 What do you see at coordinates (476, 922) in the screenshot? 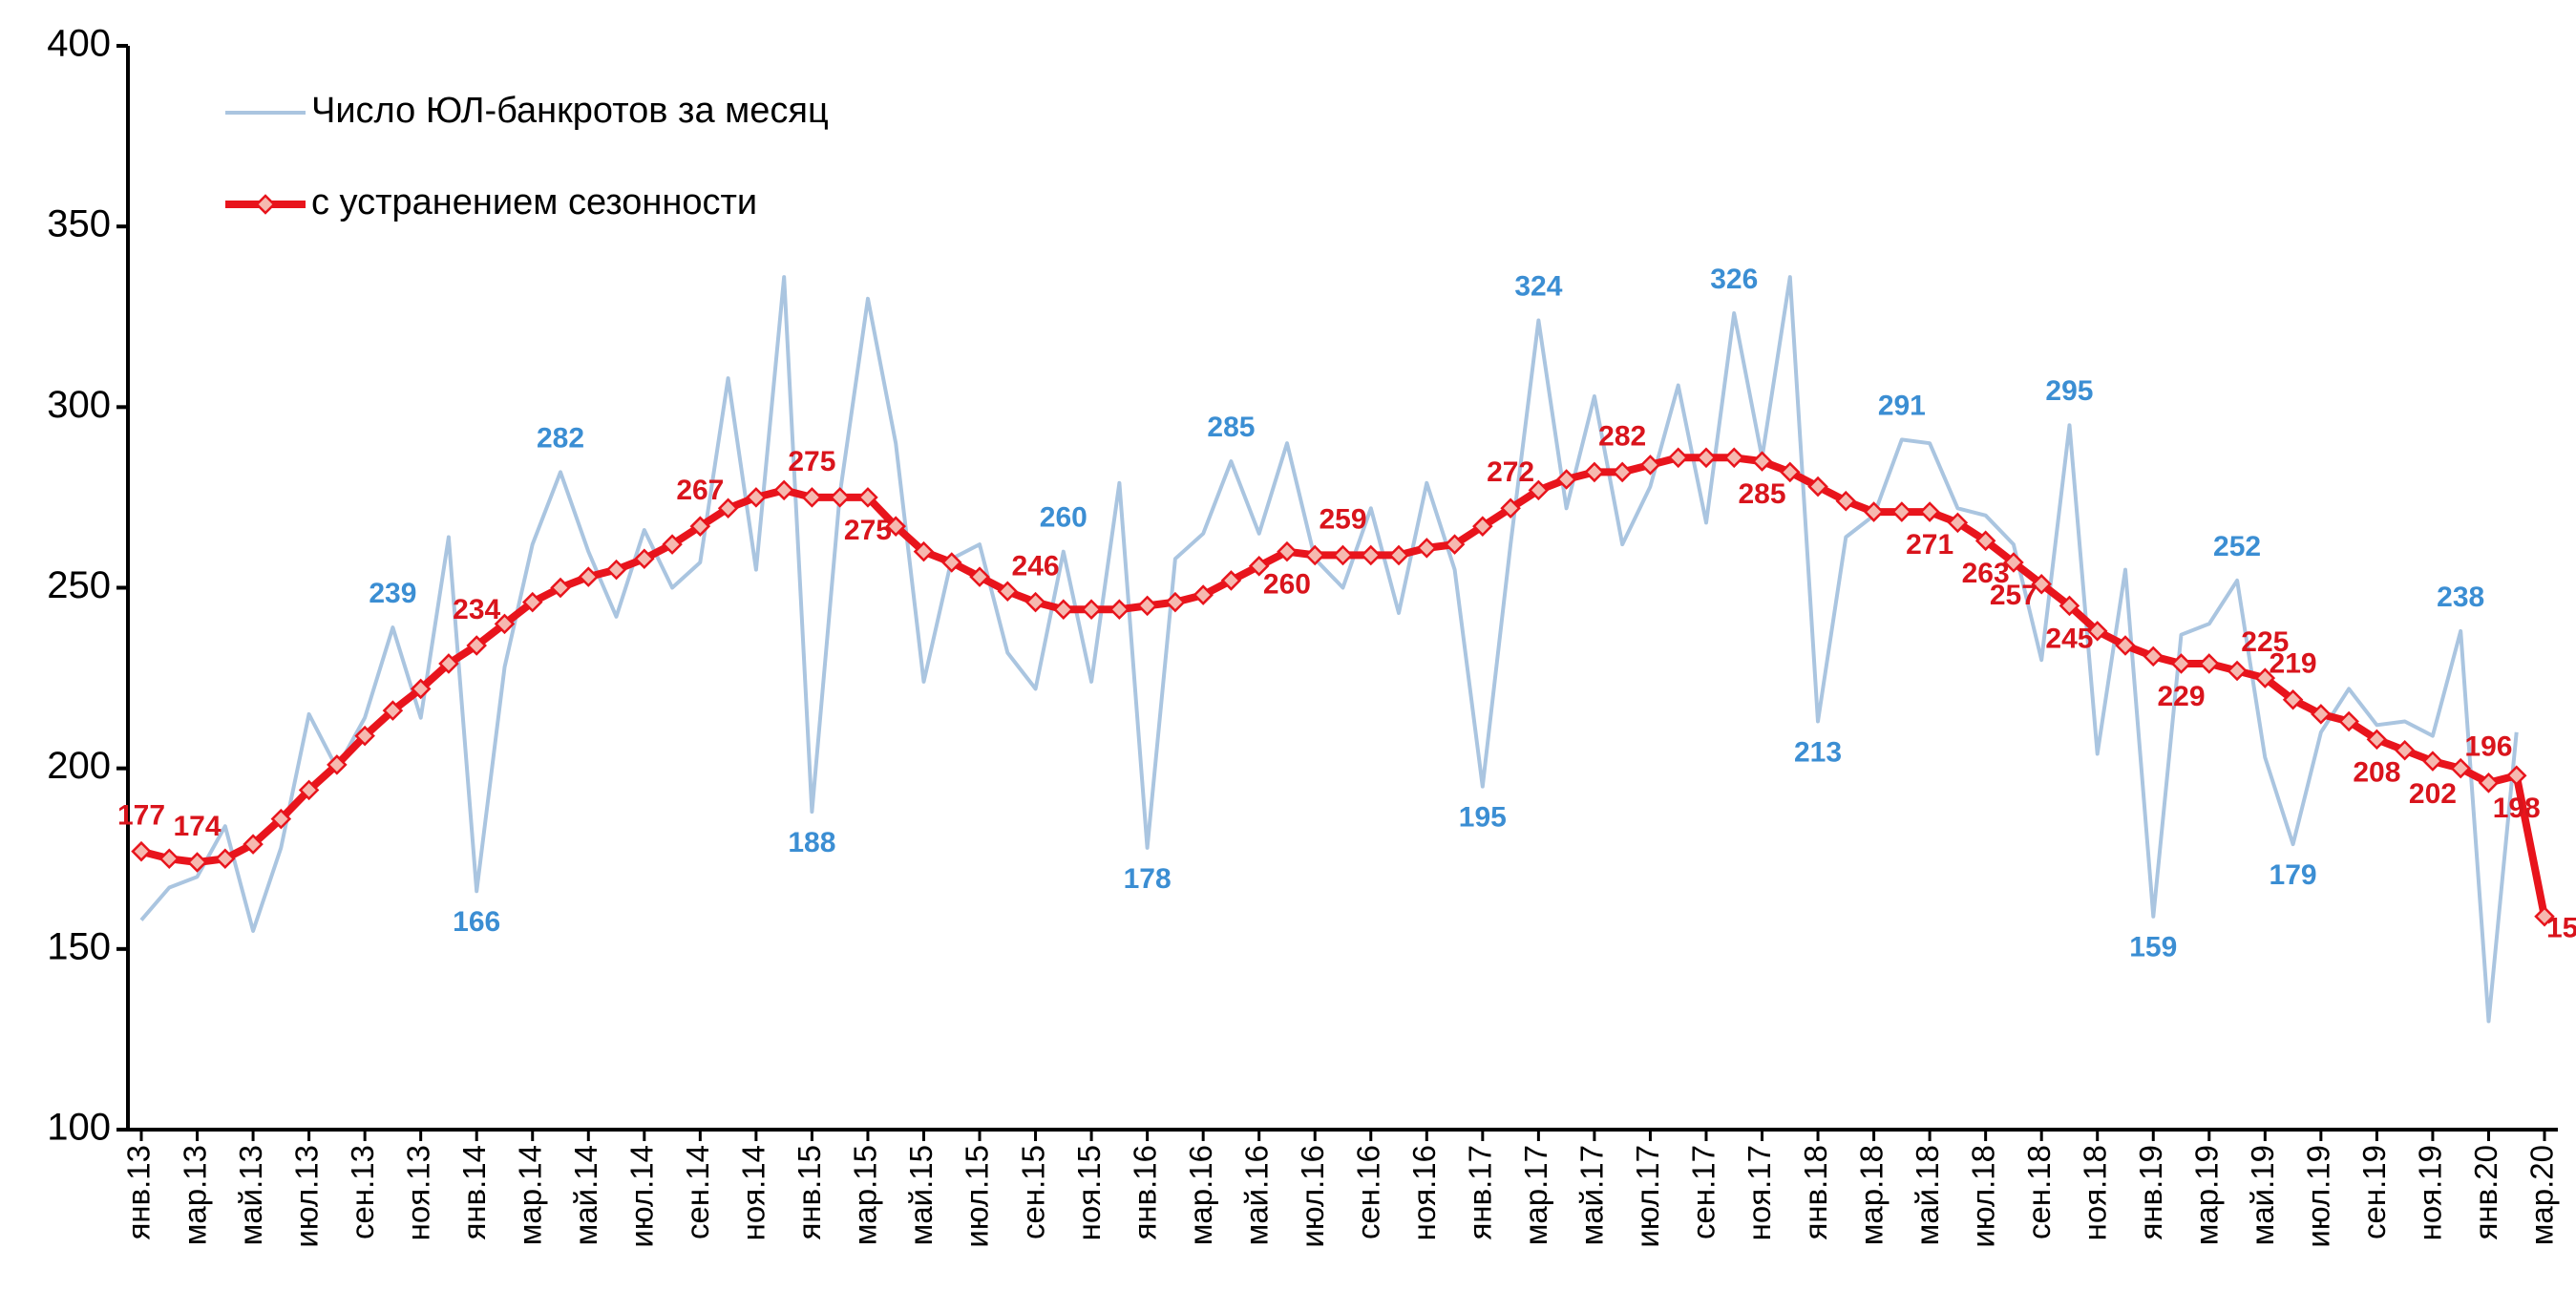
I see `data-label: 166` at bounding box center [476, 922].